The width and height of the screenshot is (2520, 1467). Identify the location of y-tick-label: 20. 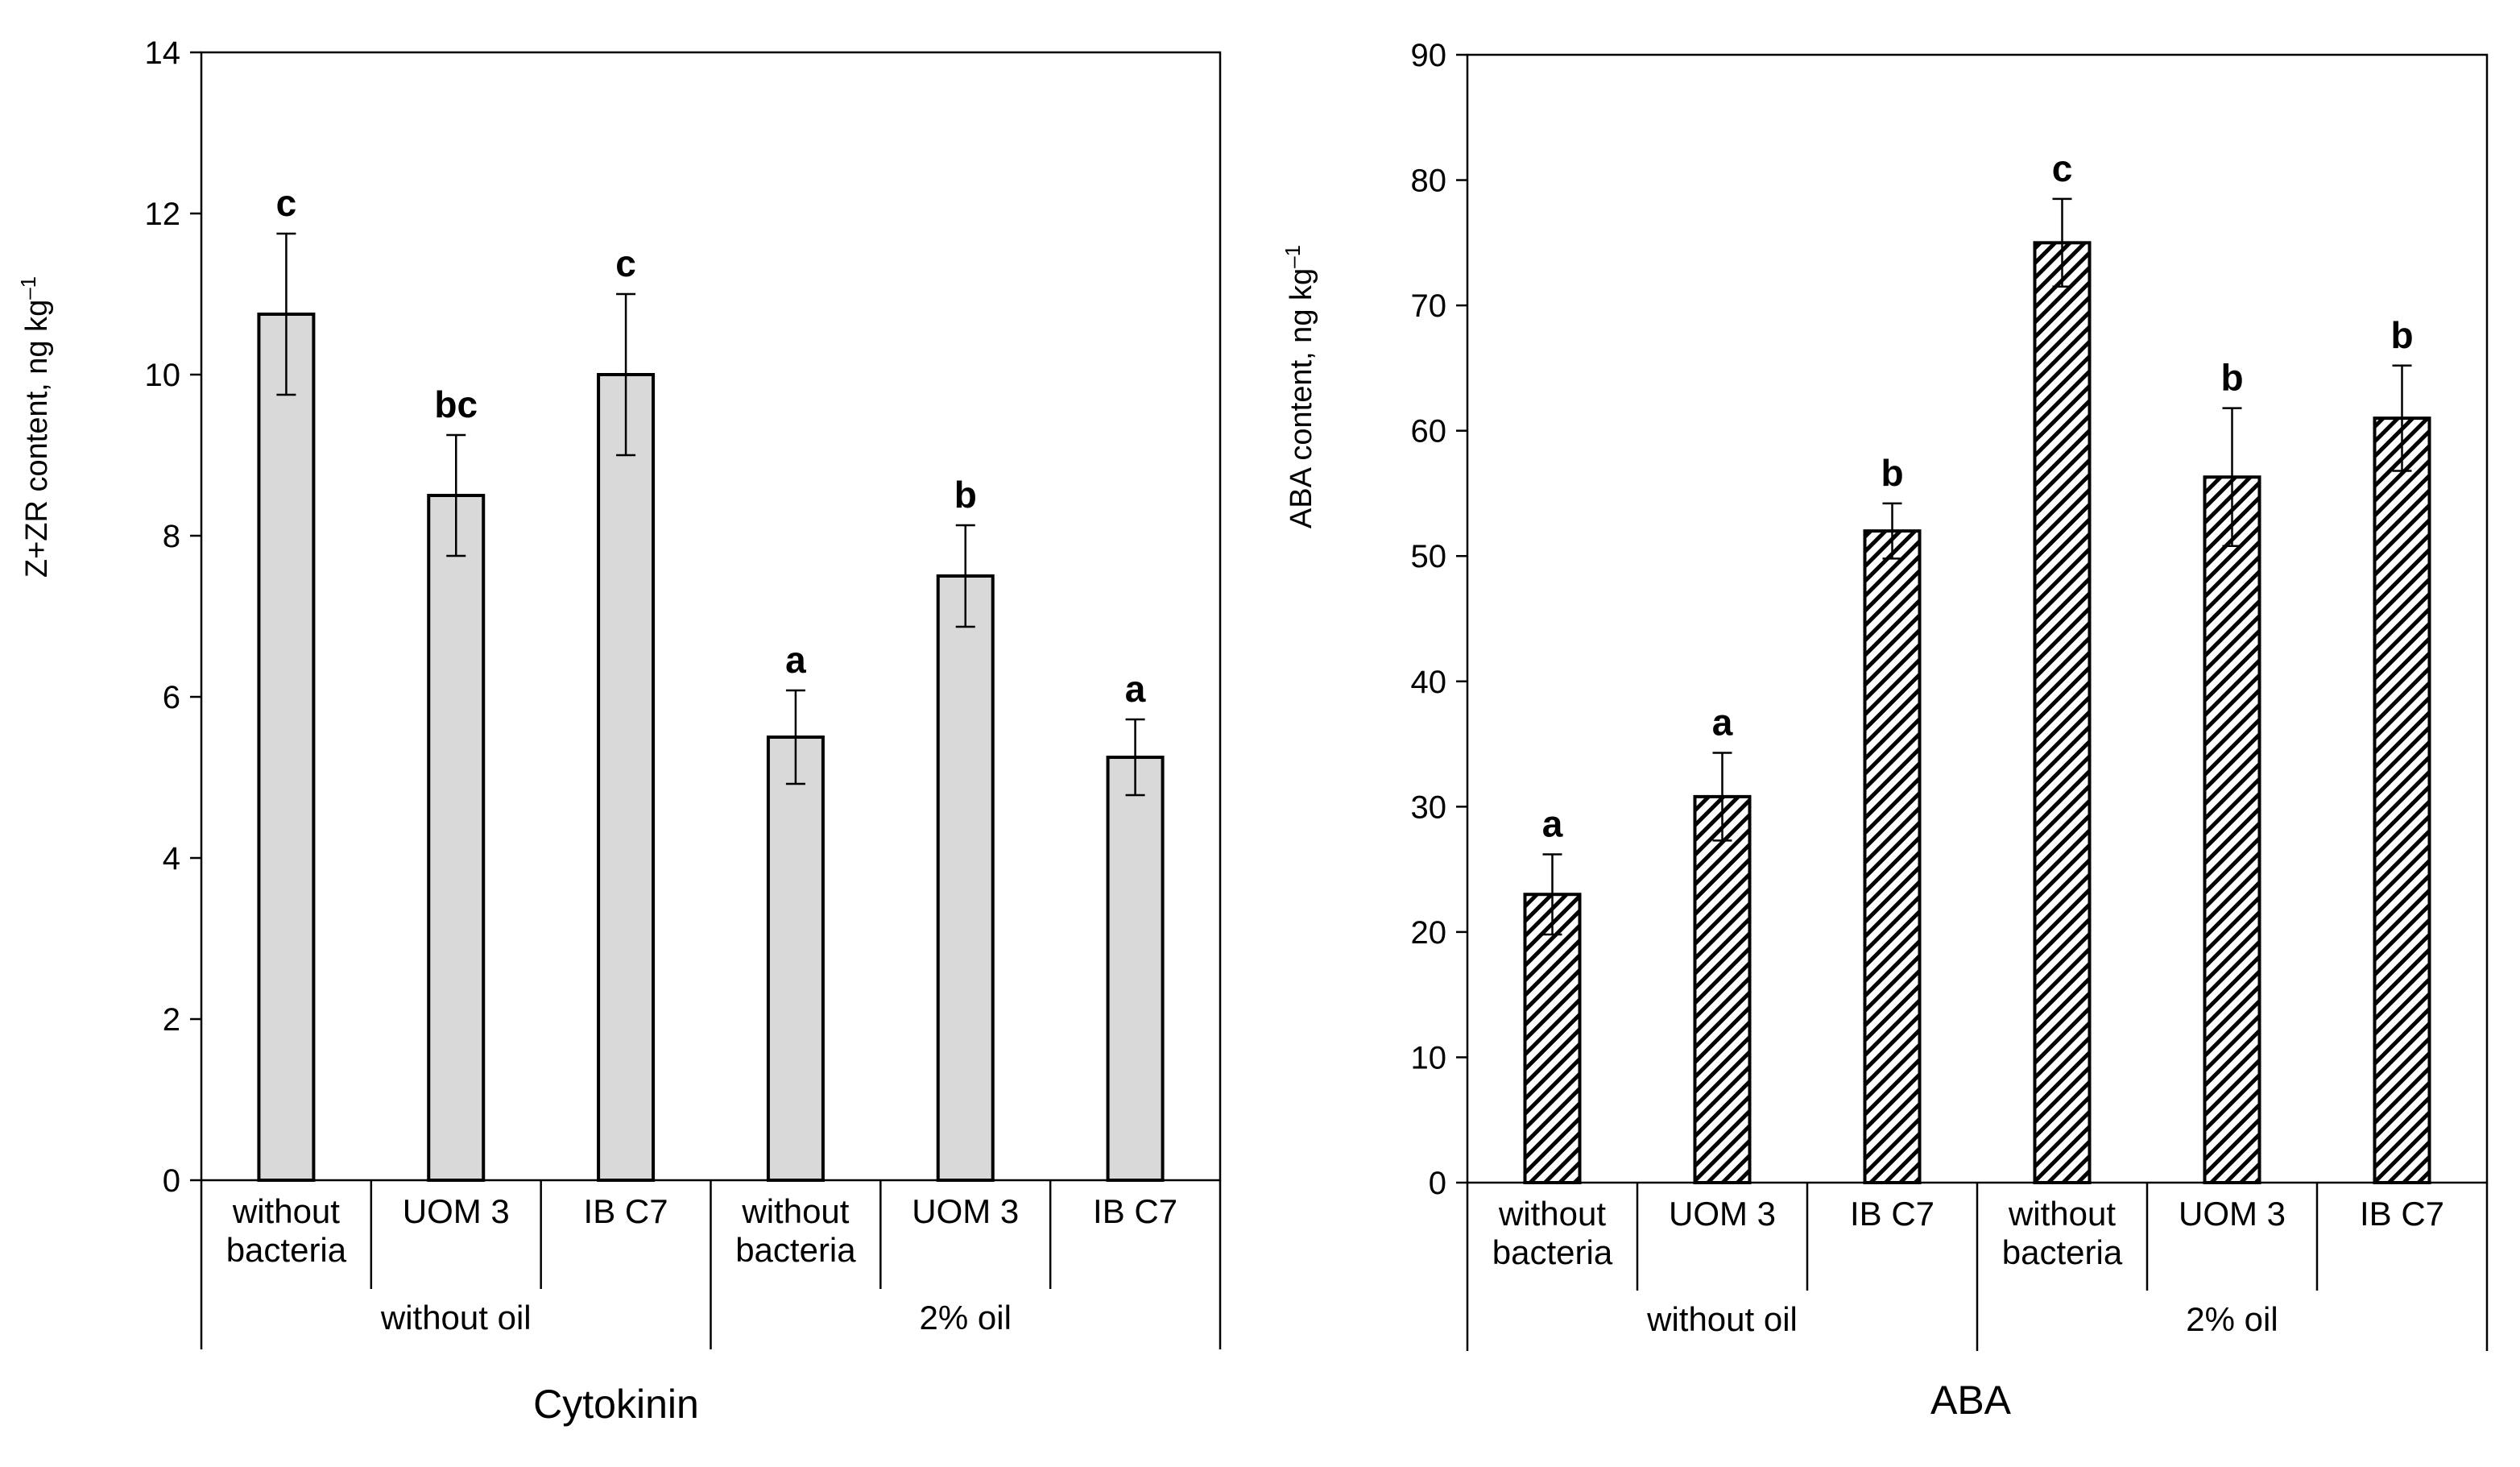
(1429, 933).